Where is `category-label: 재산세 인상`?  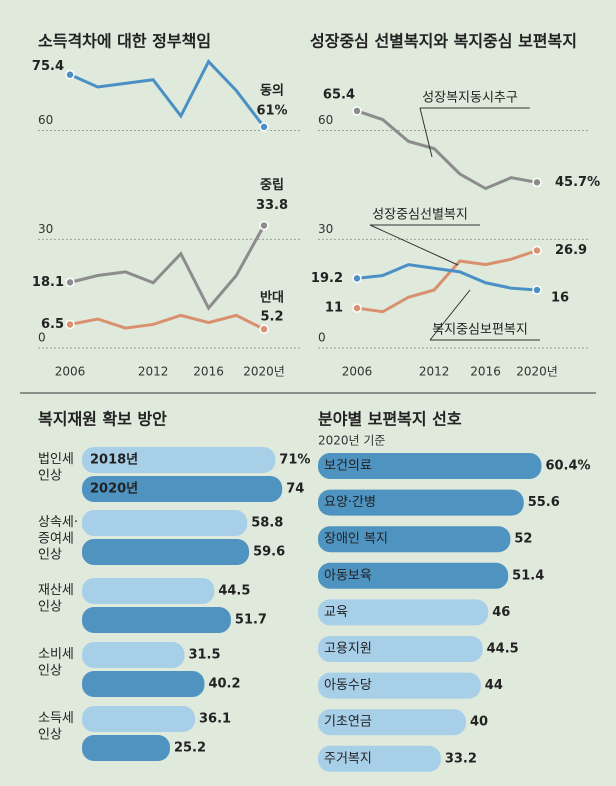
category-label: 재산세 인상 is located at coordinates (56, 598).